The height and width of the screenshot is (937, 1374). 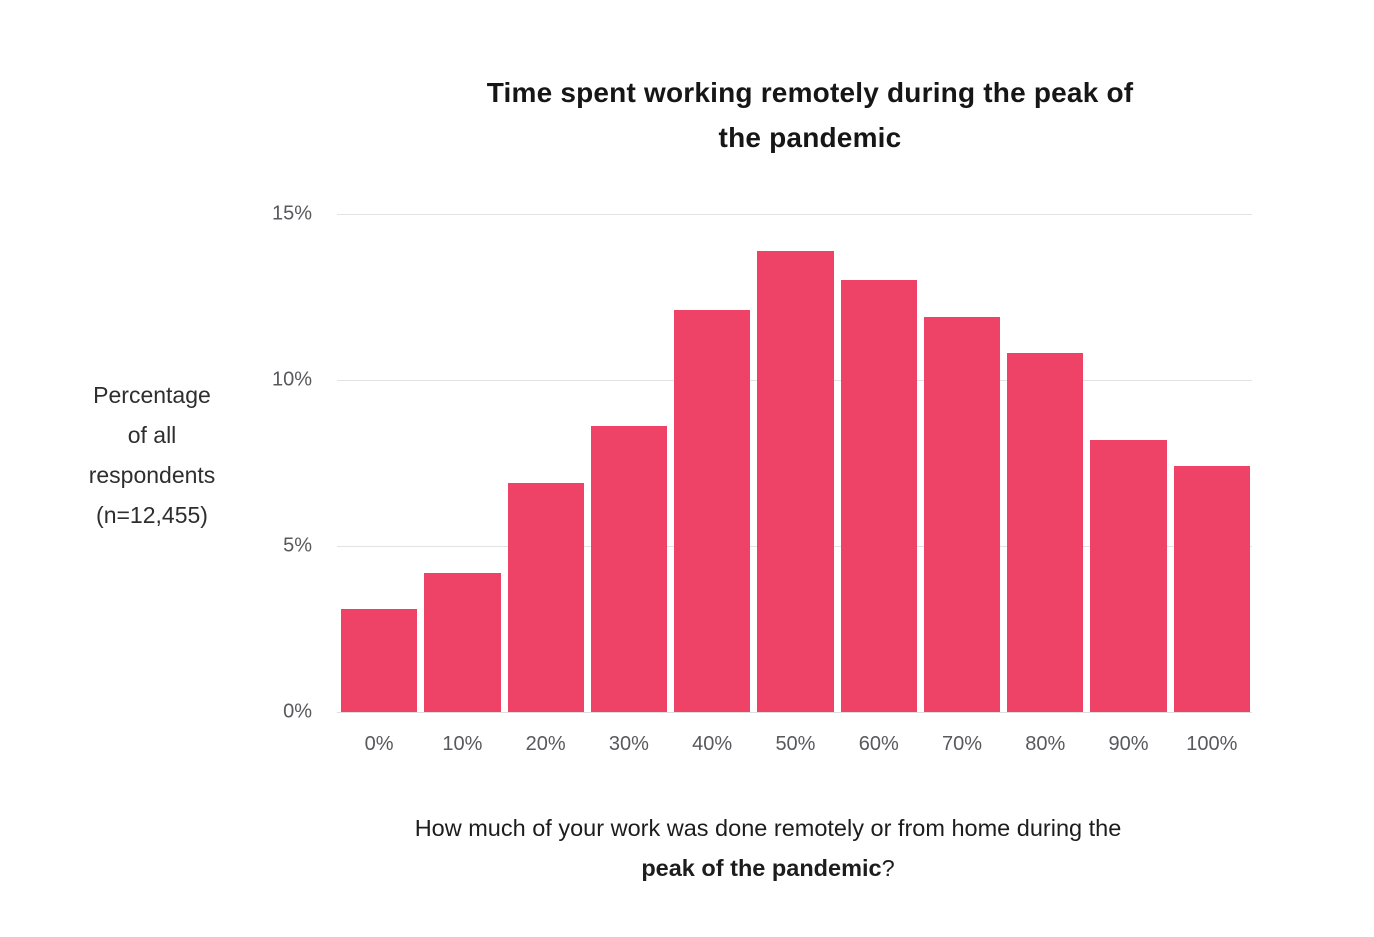 What do you see at coordinates (628, 744) in the screenshot?
I see `x-tick-label-30%: 30%` at bounding box center [628, 744].